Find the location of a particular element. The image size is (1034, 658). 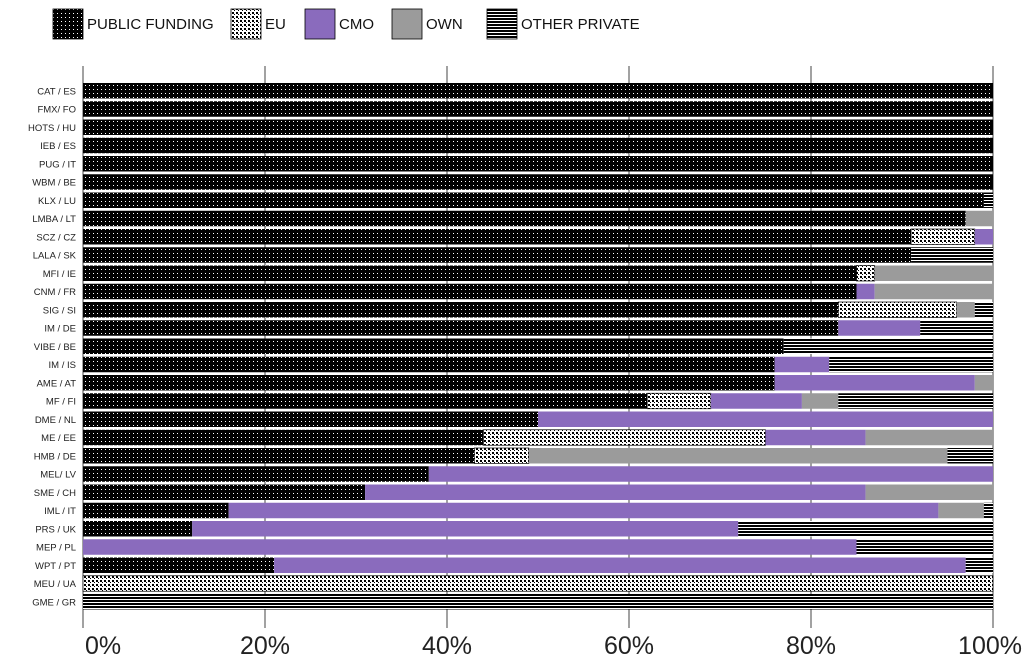

category-label: CAT / ES is located at coordinates (56, 91).